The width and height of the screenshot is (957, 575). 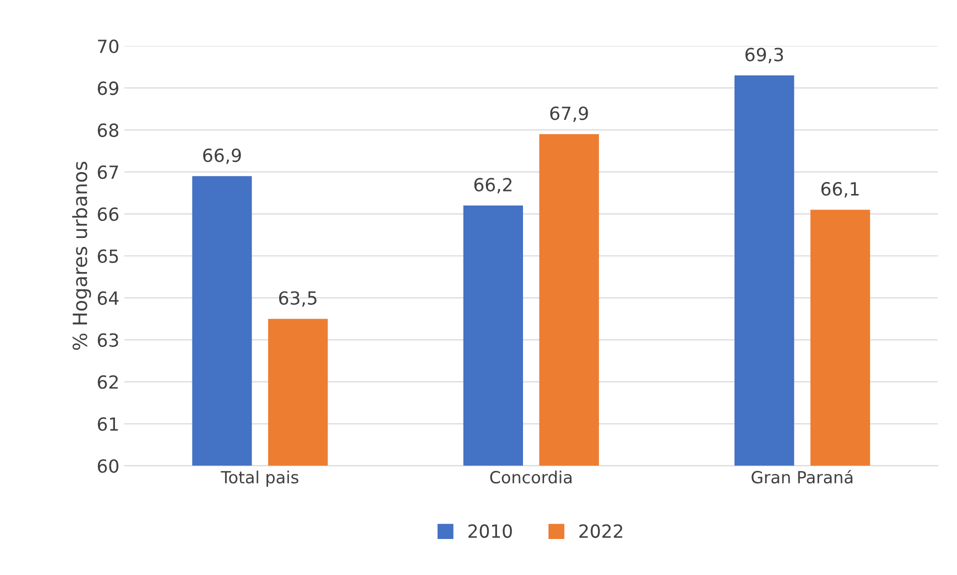 I want to click on y-tick-label: 65, so click(x=108, y=256).